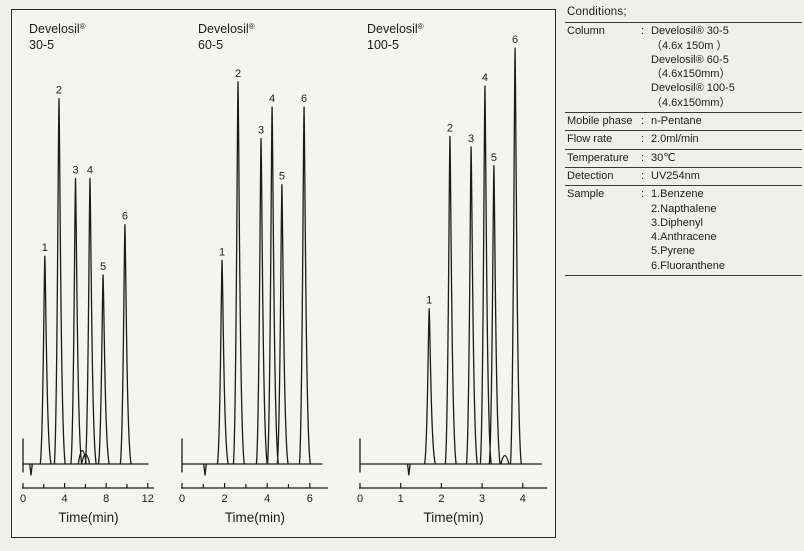 This screenshot has height=551, width=804. What do you see at coordinates (482, 499) in the screenshot?
I see `x-tick-label: 3` at bounding box center [482, 499].